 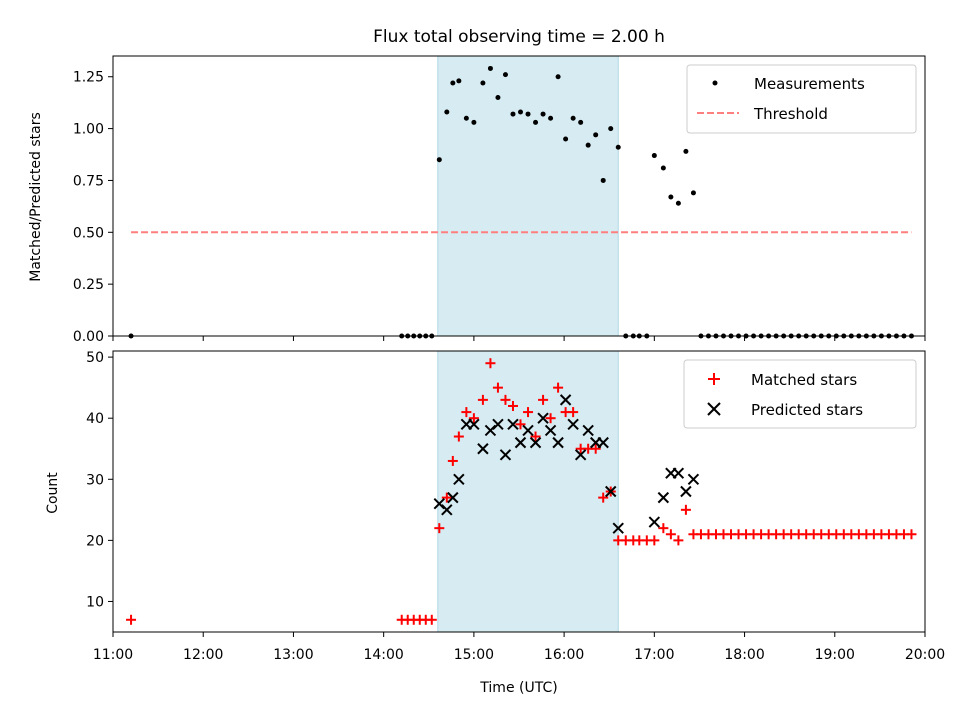 I want to click on counts-legend-frame, so click(x=800, y=394).